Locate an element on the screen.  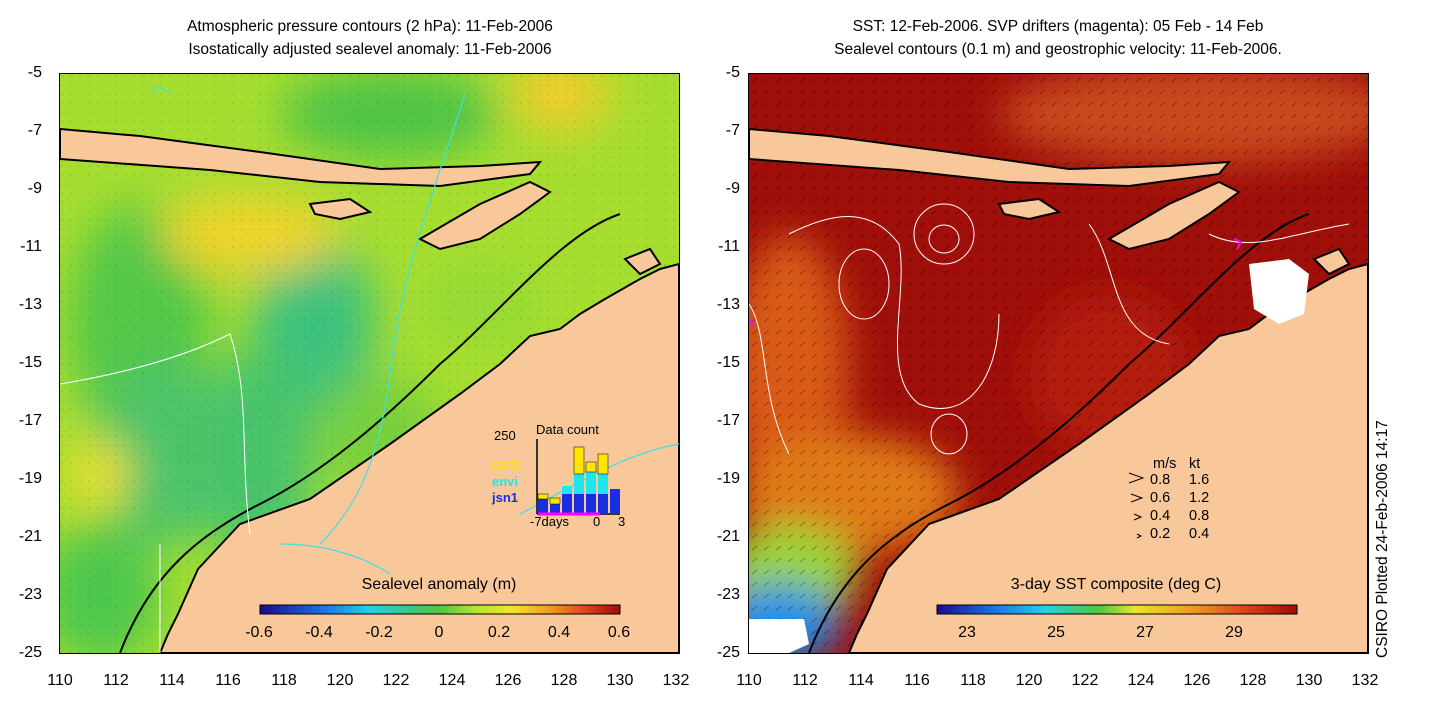
velocity-legend-ms: 0.4 is located at coordinates (1160, 516).